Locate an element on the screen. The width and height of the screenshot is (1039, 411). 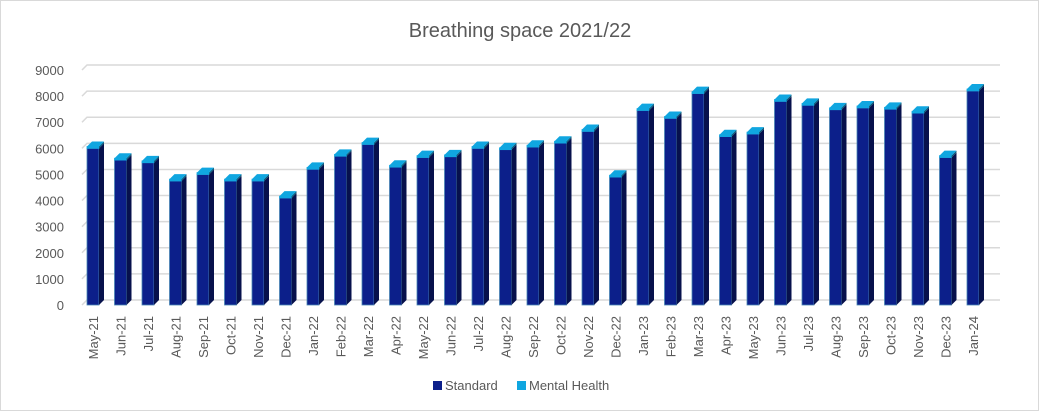
y-tick-label: 9000 is located at coordinates (49, 70).